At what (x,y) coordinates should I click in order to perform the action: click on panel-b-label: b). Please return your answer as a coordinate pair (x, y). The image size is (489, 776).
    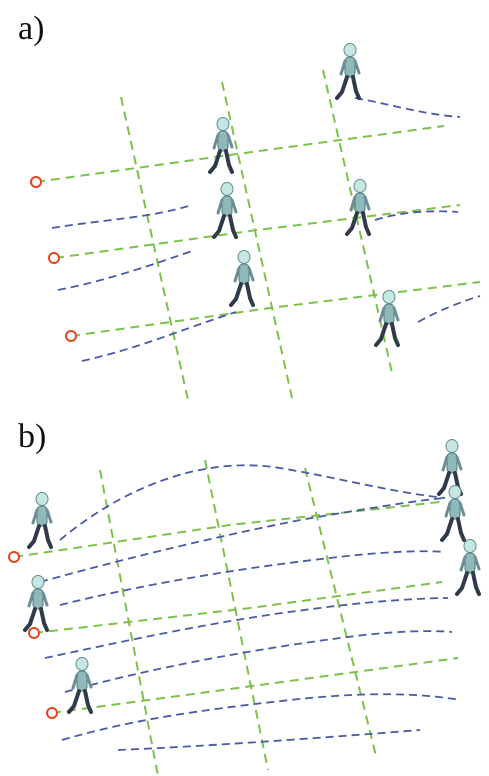
    Looking at the image, I should click on (32, 436).